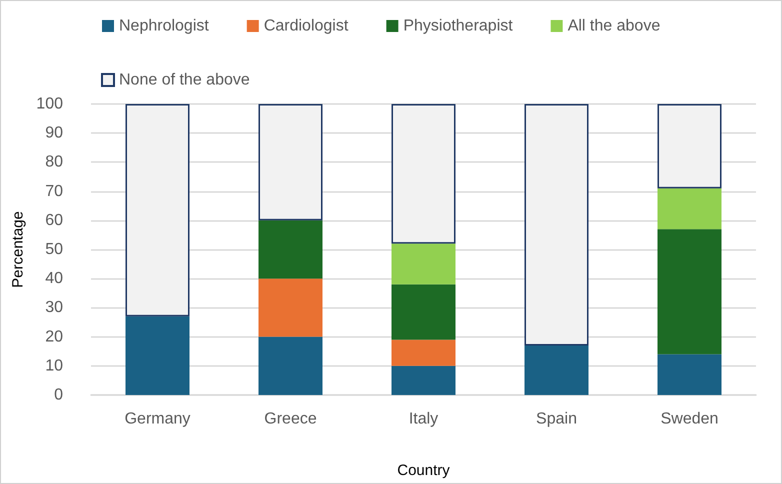  I want to click on x-tick-label: Germany, so click(157, 419).